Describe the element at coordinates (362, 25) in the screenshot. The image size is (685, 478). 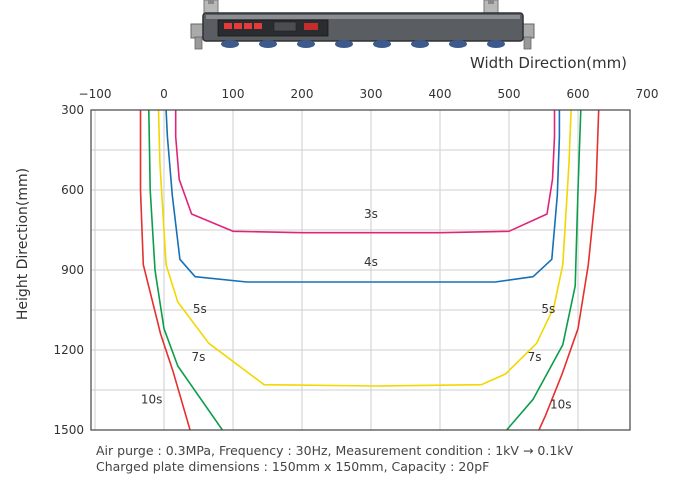
I see `ionizer-bar-illustration` at that location.